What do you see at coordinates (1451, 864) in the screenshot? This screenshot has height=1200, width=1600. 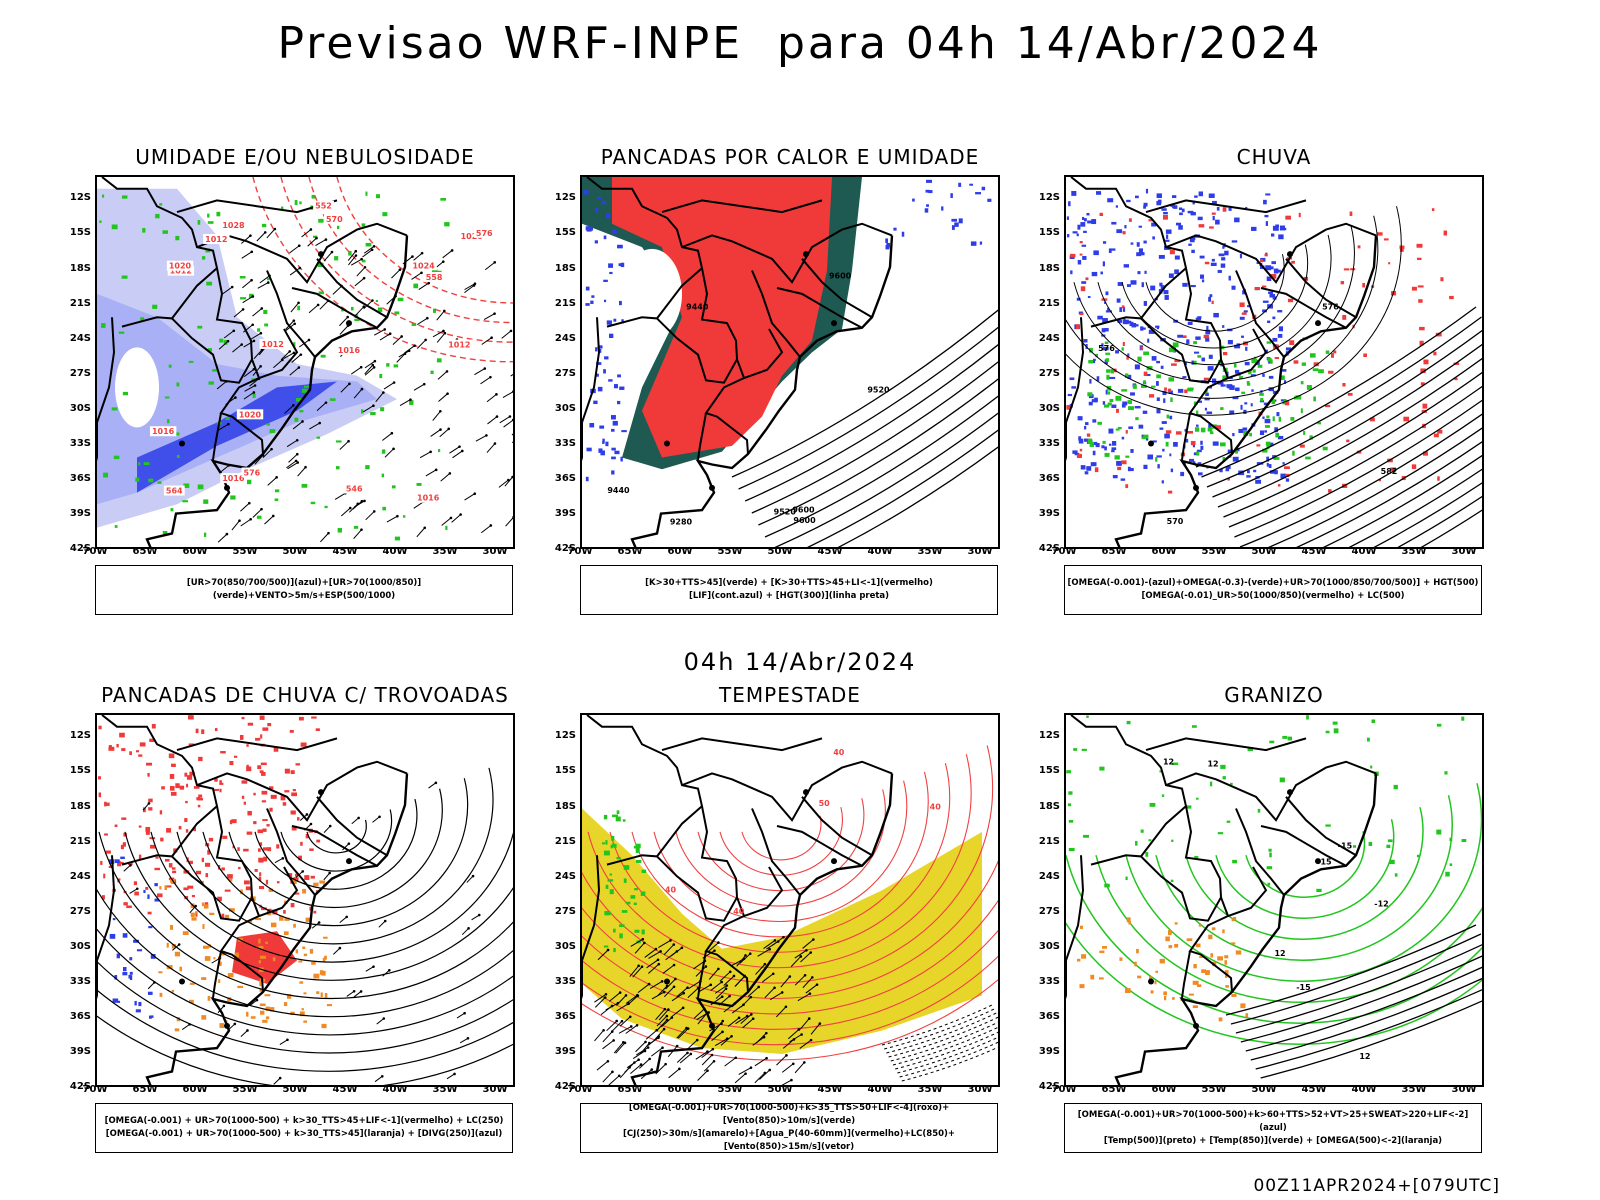 I see `temperature-850-contour` at bounding box center [1451, 864].